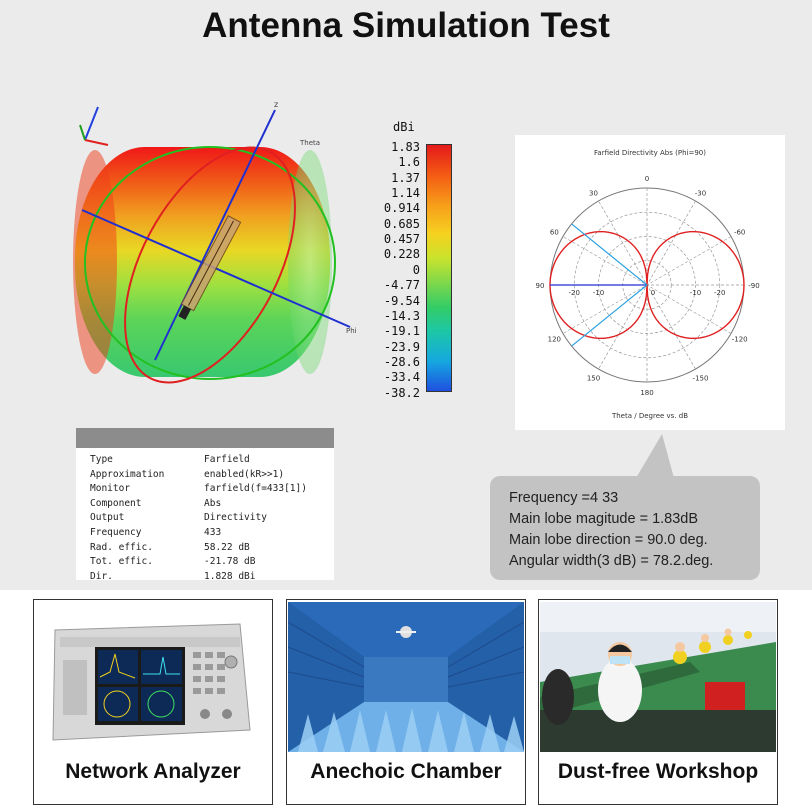  What do you see at coordinates (658, 677) in the screenshot?
I see `dust-free-workshop-photo` at bounding box center [658, 677].